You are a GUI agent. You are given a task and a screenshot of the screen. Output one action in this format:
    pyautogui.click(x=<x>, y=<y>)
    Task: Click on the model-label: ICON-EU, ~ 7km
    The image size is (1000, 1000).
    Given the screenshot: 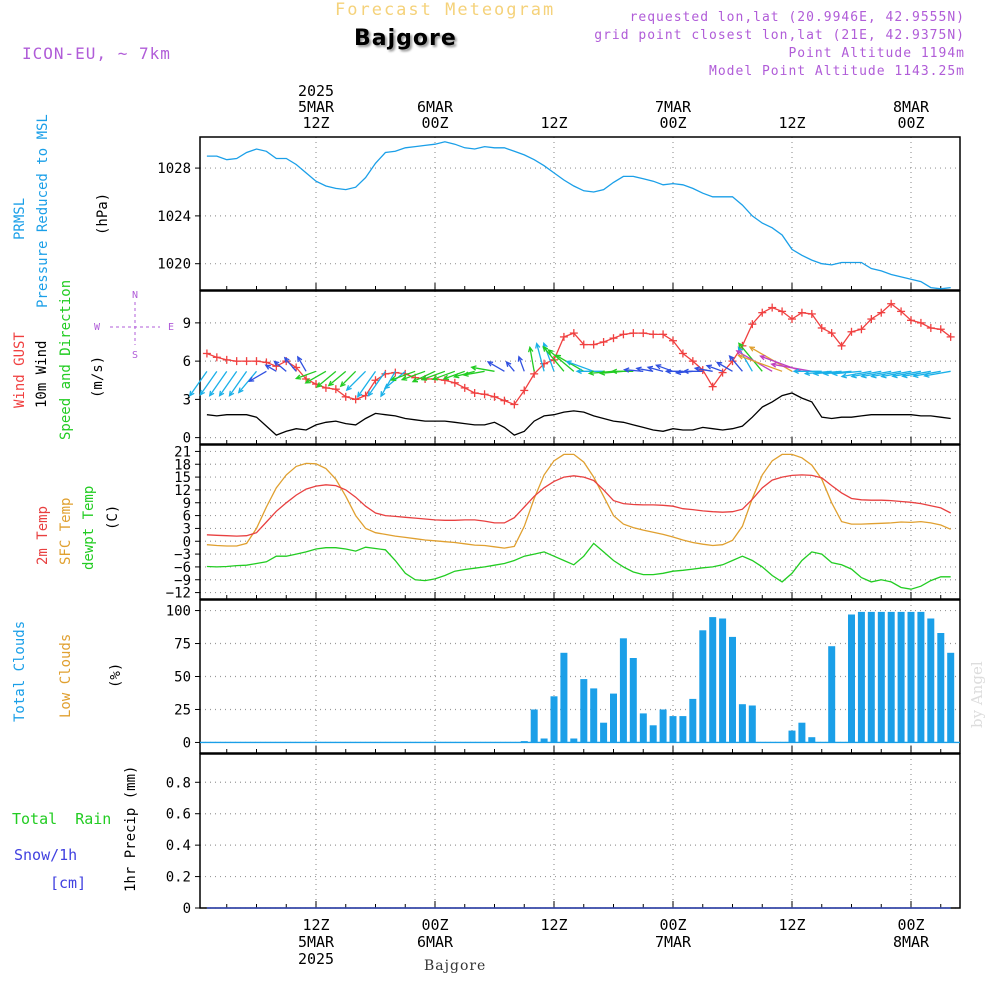 What is the action you would take?
    pyautogui.click(x=96, y=53)
    